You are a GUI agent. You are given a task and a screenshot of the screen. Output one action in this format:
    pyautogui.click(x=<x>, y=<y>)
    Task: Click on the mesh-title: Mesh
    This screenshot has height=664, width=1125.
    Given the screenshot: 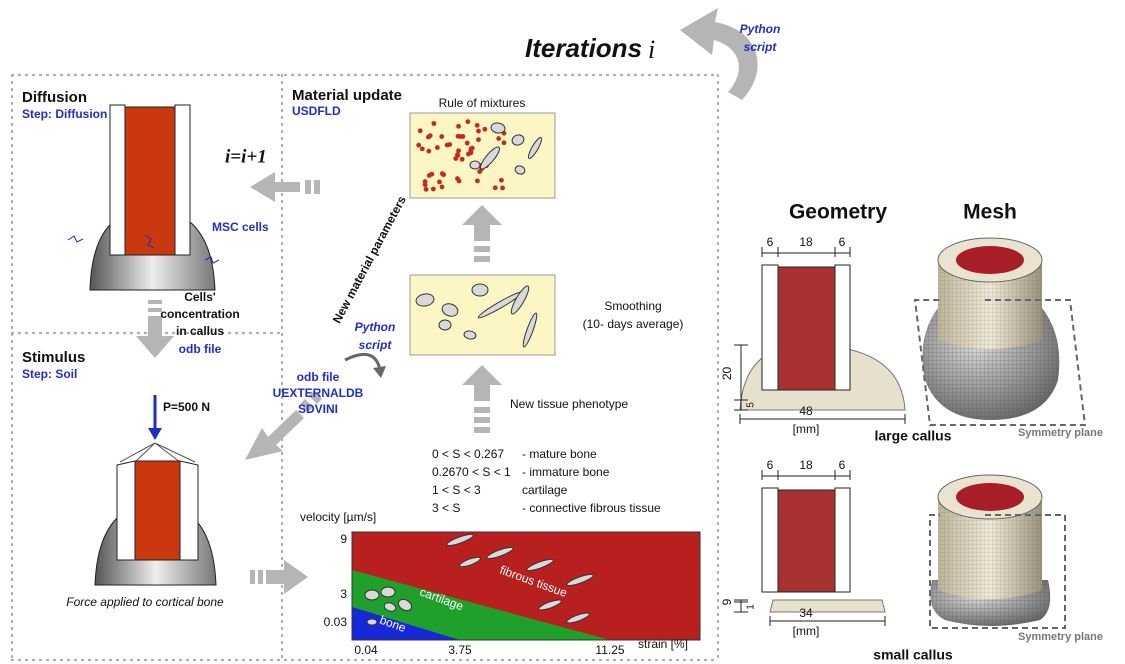 What is the action you would take?
    pyautogui.click(x=990, y=212)
    